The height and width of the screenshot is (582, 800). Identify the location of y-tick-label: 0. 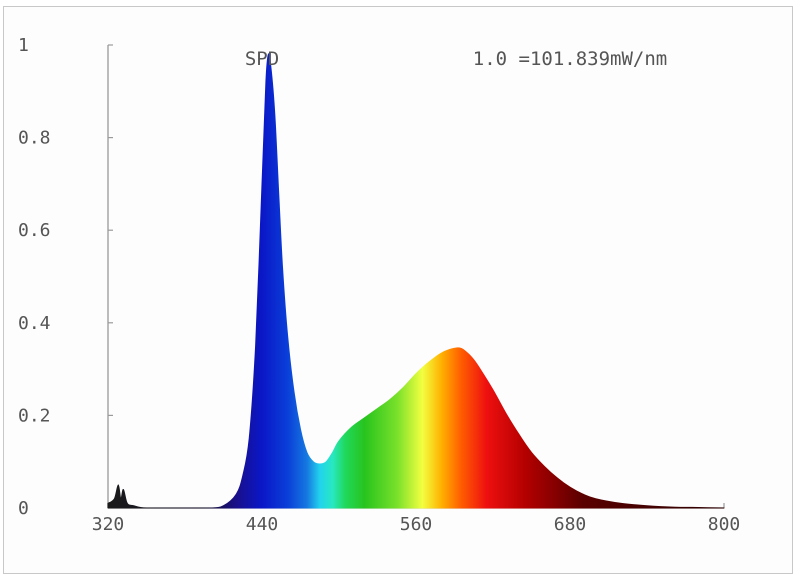
(23, 508).